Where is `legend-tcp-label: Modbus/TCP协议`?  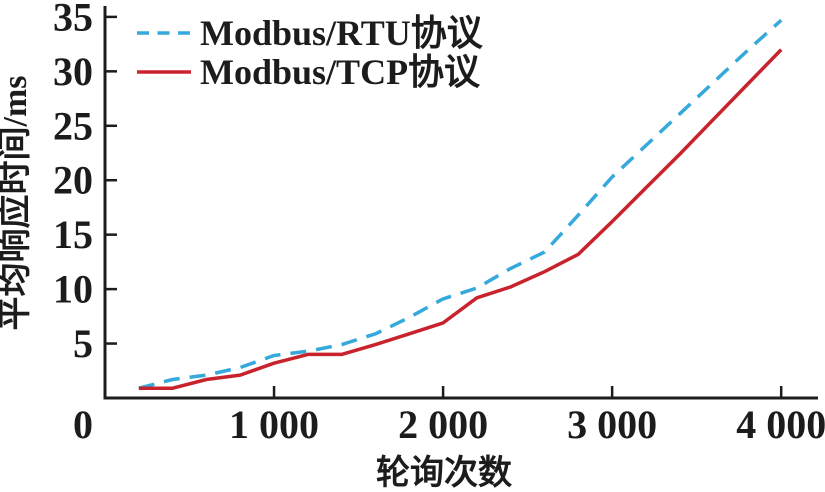 legend-tcp-label: Modbus/TCP协议 is located at coordinates (340, 72).